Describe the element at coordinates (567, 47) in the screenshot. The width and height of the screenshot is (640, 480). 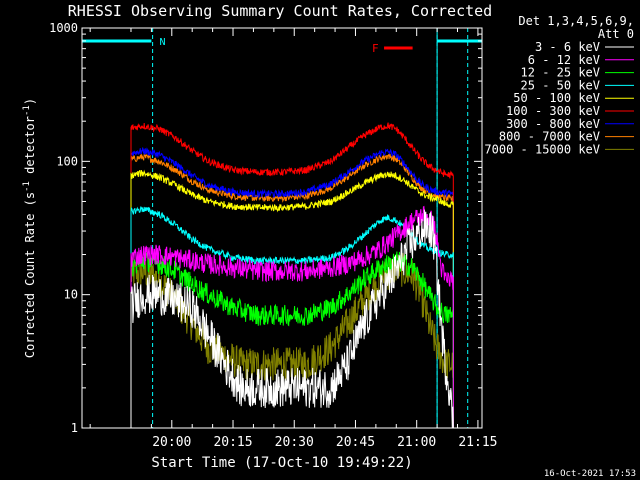
I see `legend-label-0: 3 - 6 keV` at that location.